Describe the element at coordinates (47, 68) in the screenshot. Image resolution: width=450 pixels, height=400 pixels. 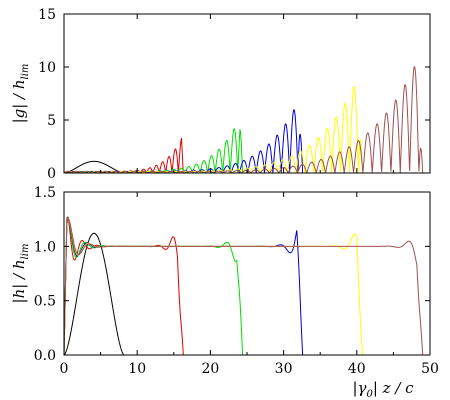
I see `y-tick-label: 10` at that location.